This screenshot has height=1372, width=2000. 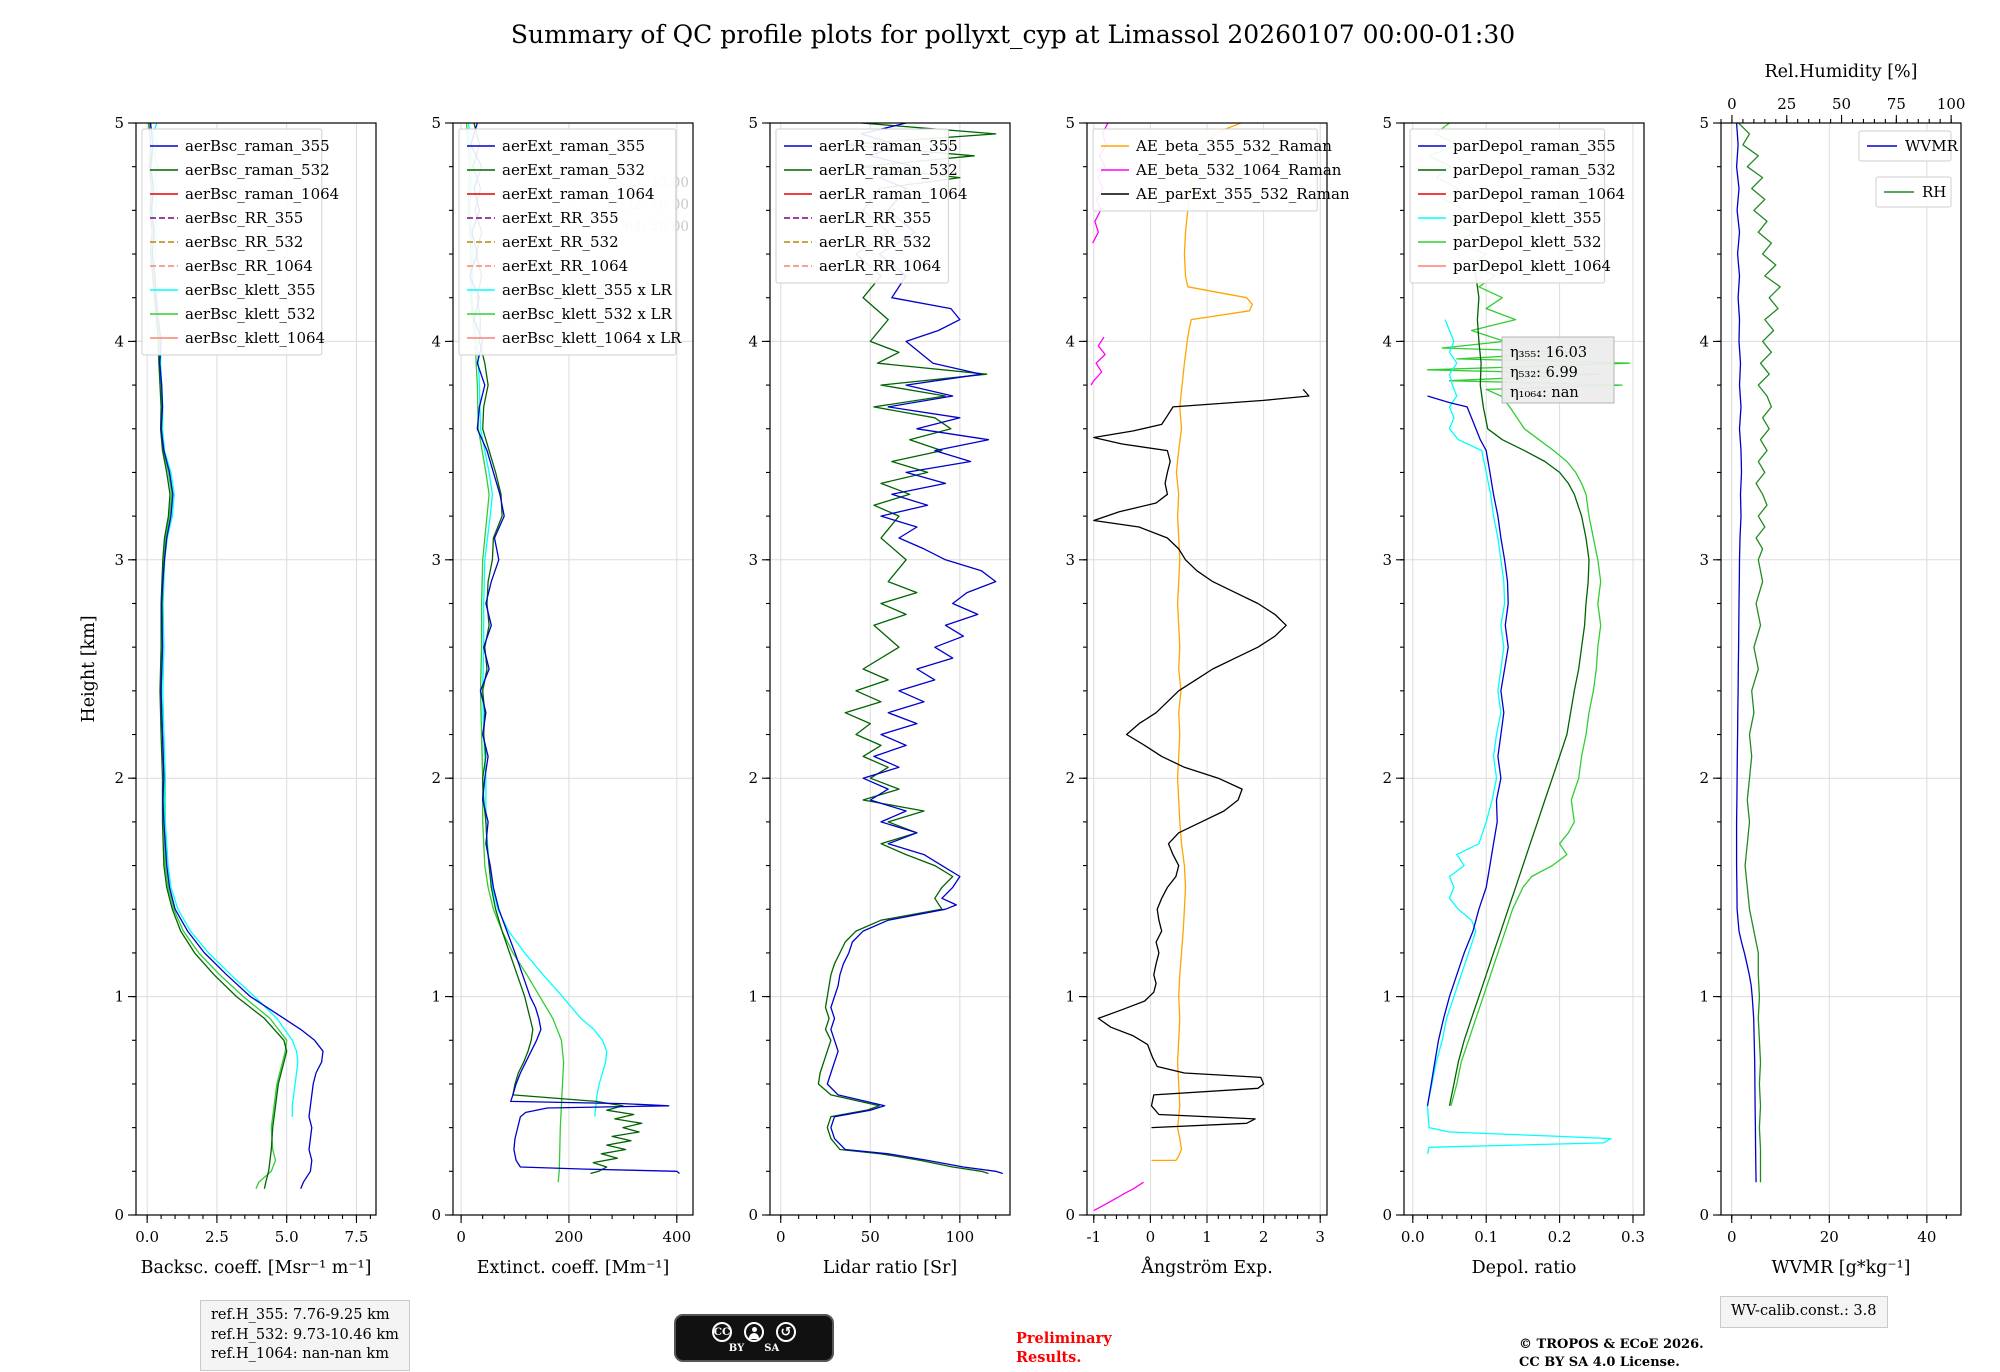 What do you see at coordinates (1896, 104) in the screenshot?
I see `svg-text: 75` at bounding box center [1896, 104].